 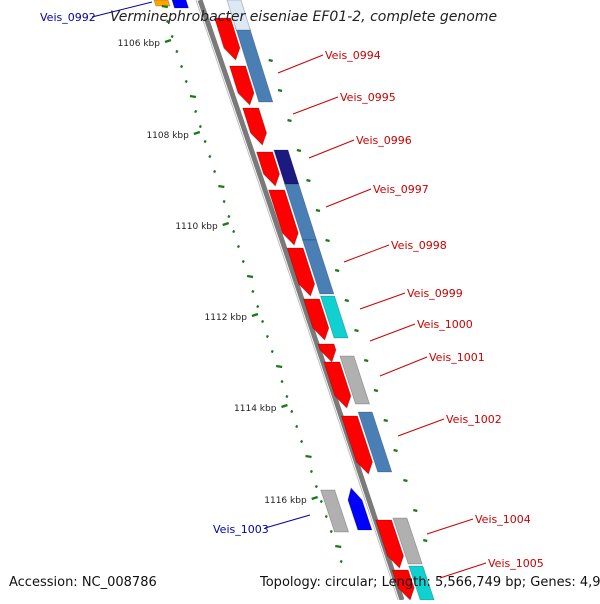 What do you see at coordinates (516, 563) in the screenshot?
I see `forward-gene-label: Veis_1005` at bounding box center [516, 563].